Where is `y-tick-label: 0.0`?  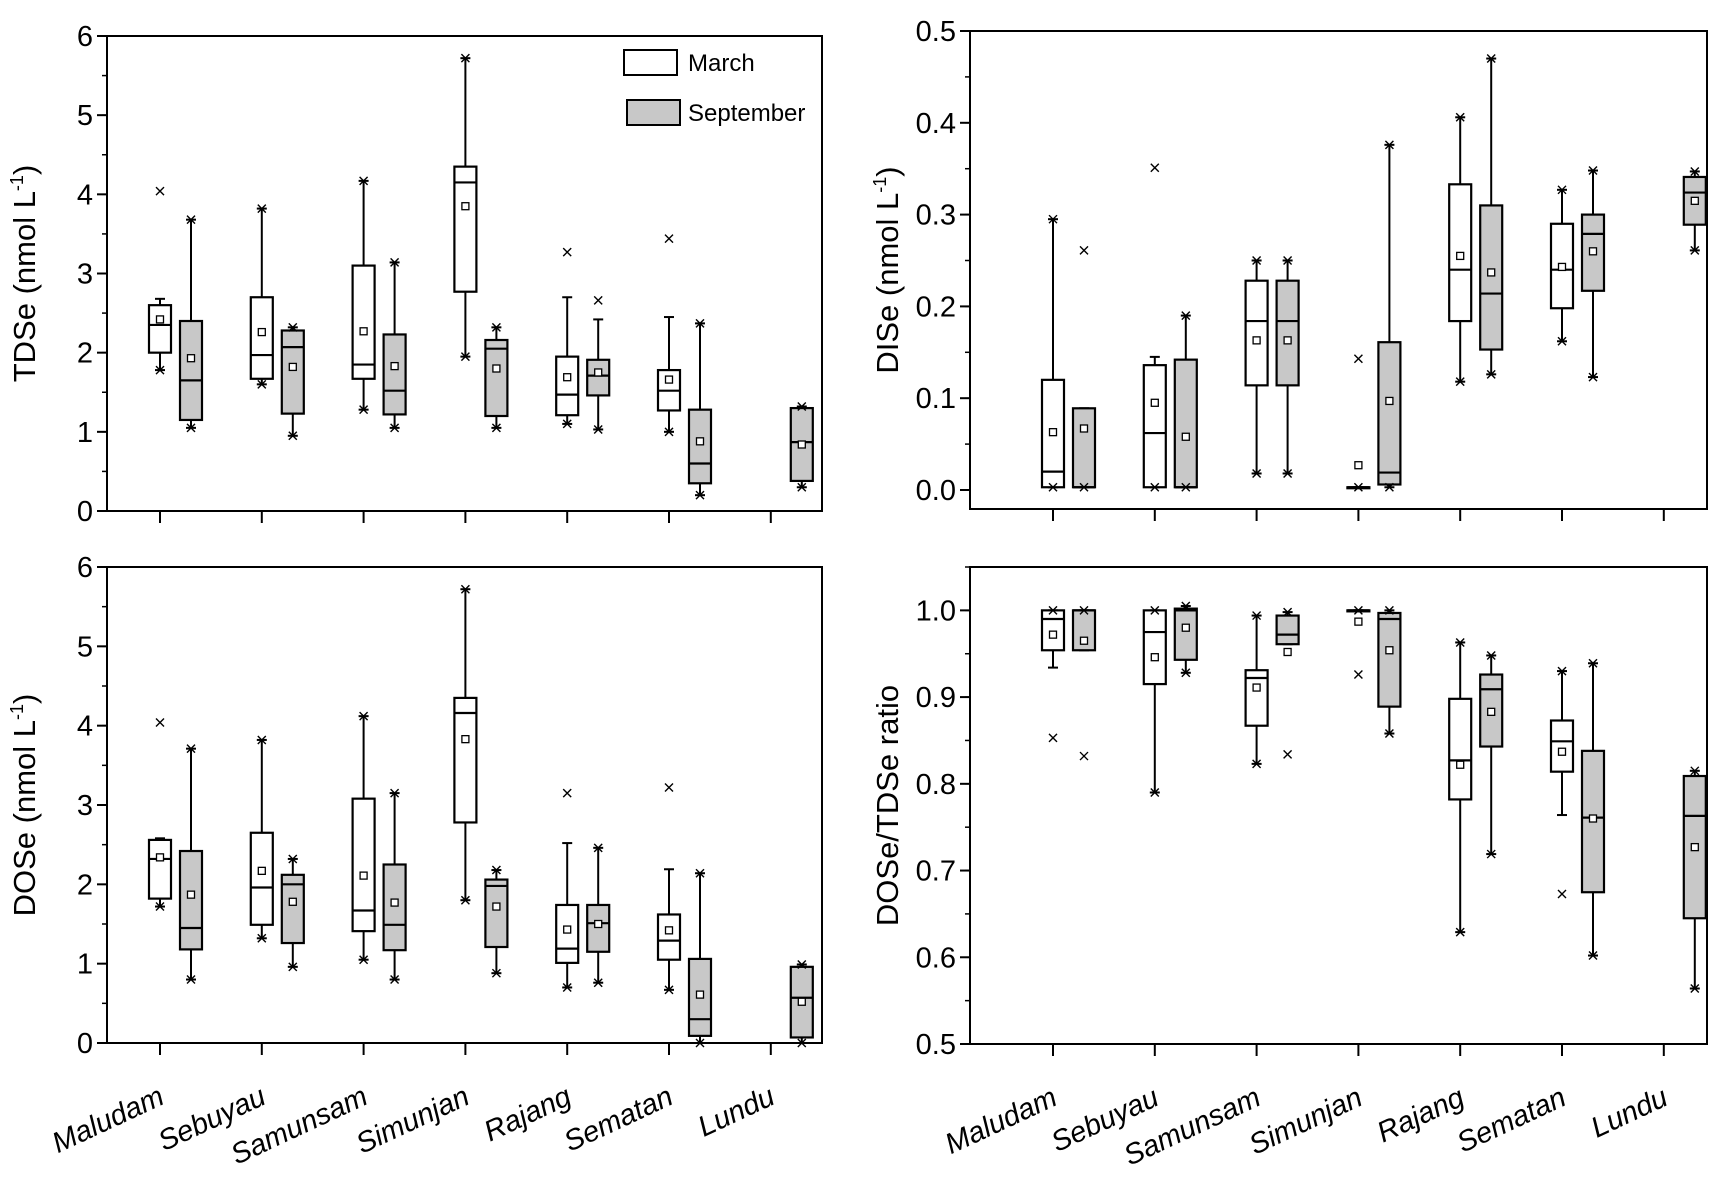 y-tick-label: 0.0 is located at coordinates (936, 491).